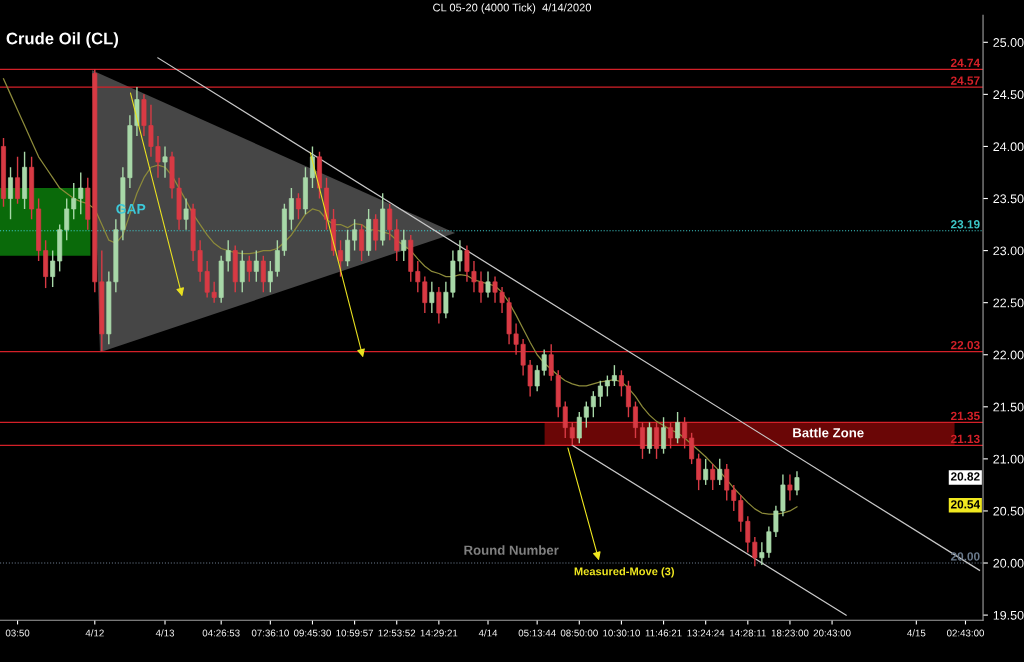 Image resolution: width=1024 pixels, height=662 pixels. What do you see at coordinates (94, 633) in the screenshot?
I see `x-tick-label: 4/12` at bounding box center [94, 633].